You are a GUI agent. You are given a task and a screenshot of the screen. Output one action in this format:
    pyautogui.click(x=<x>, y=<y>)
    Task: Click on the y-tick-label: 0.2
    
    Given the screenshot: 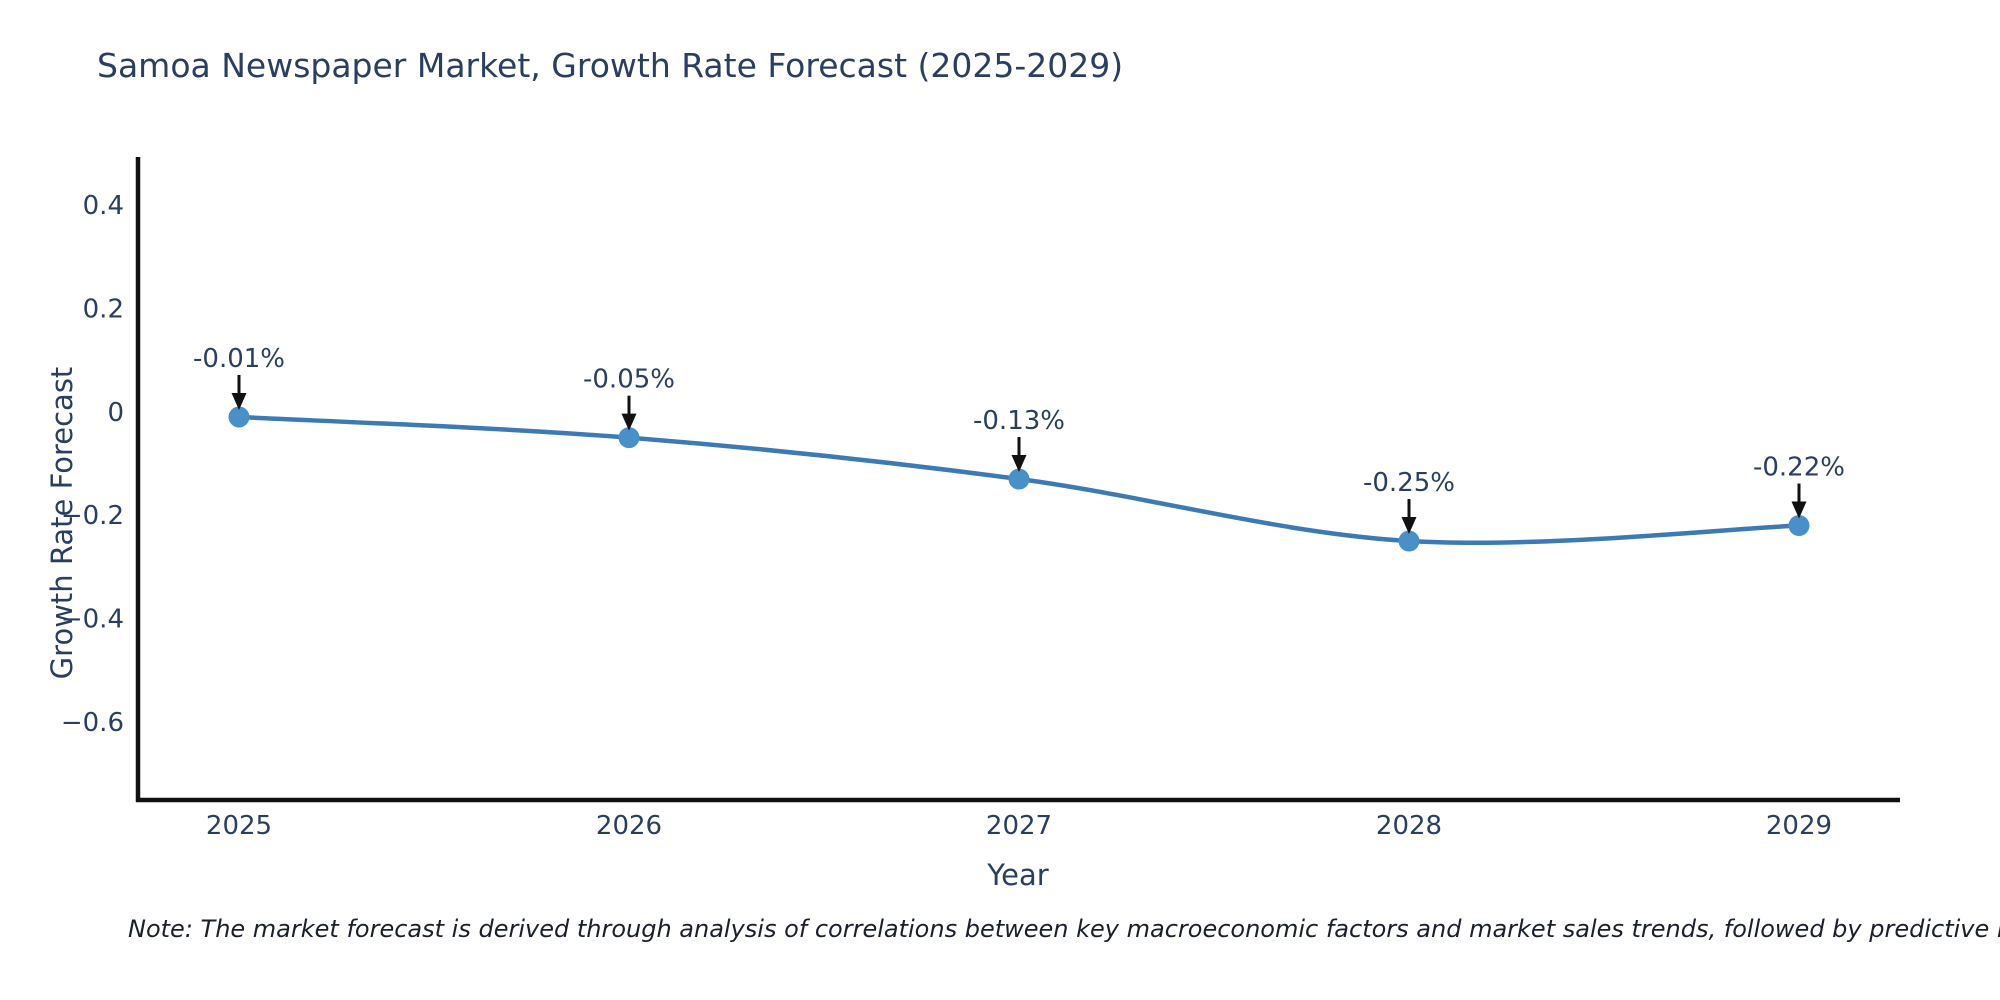 What is the action you would take?
    pyautogui.click(x=103, y=309)
    